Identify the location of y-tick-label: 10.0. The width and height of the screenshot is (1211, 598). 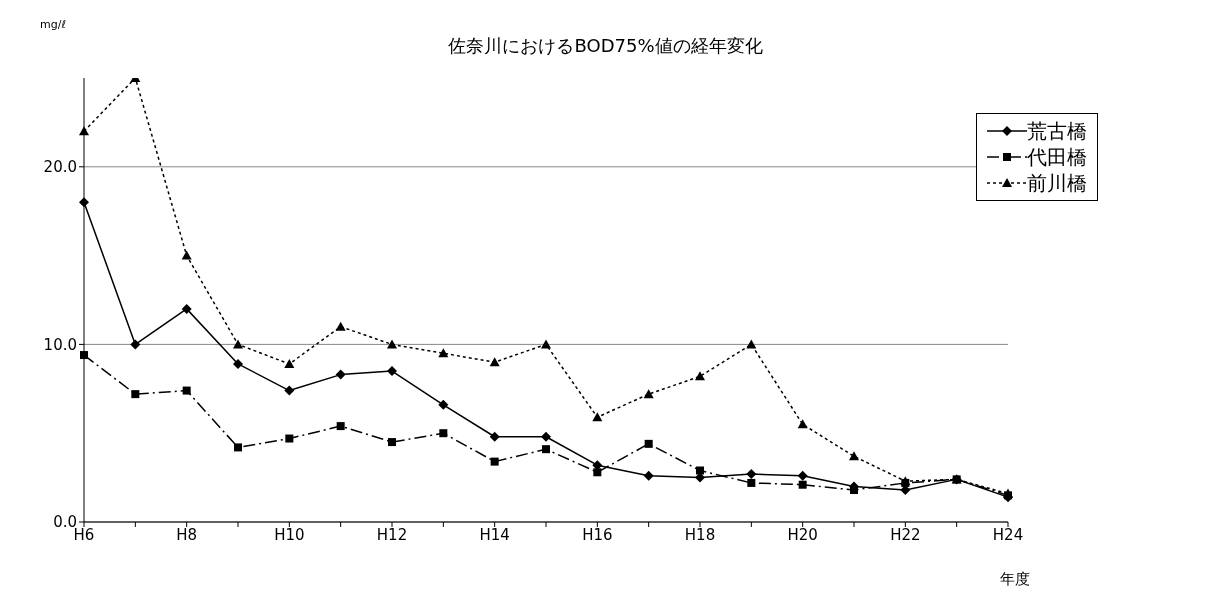
(60, 344).